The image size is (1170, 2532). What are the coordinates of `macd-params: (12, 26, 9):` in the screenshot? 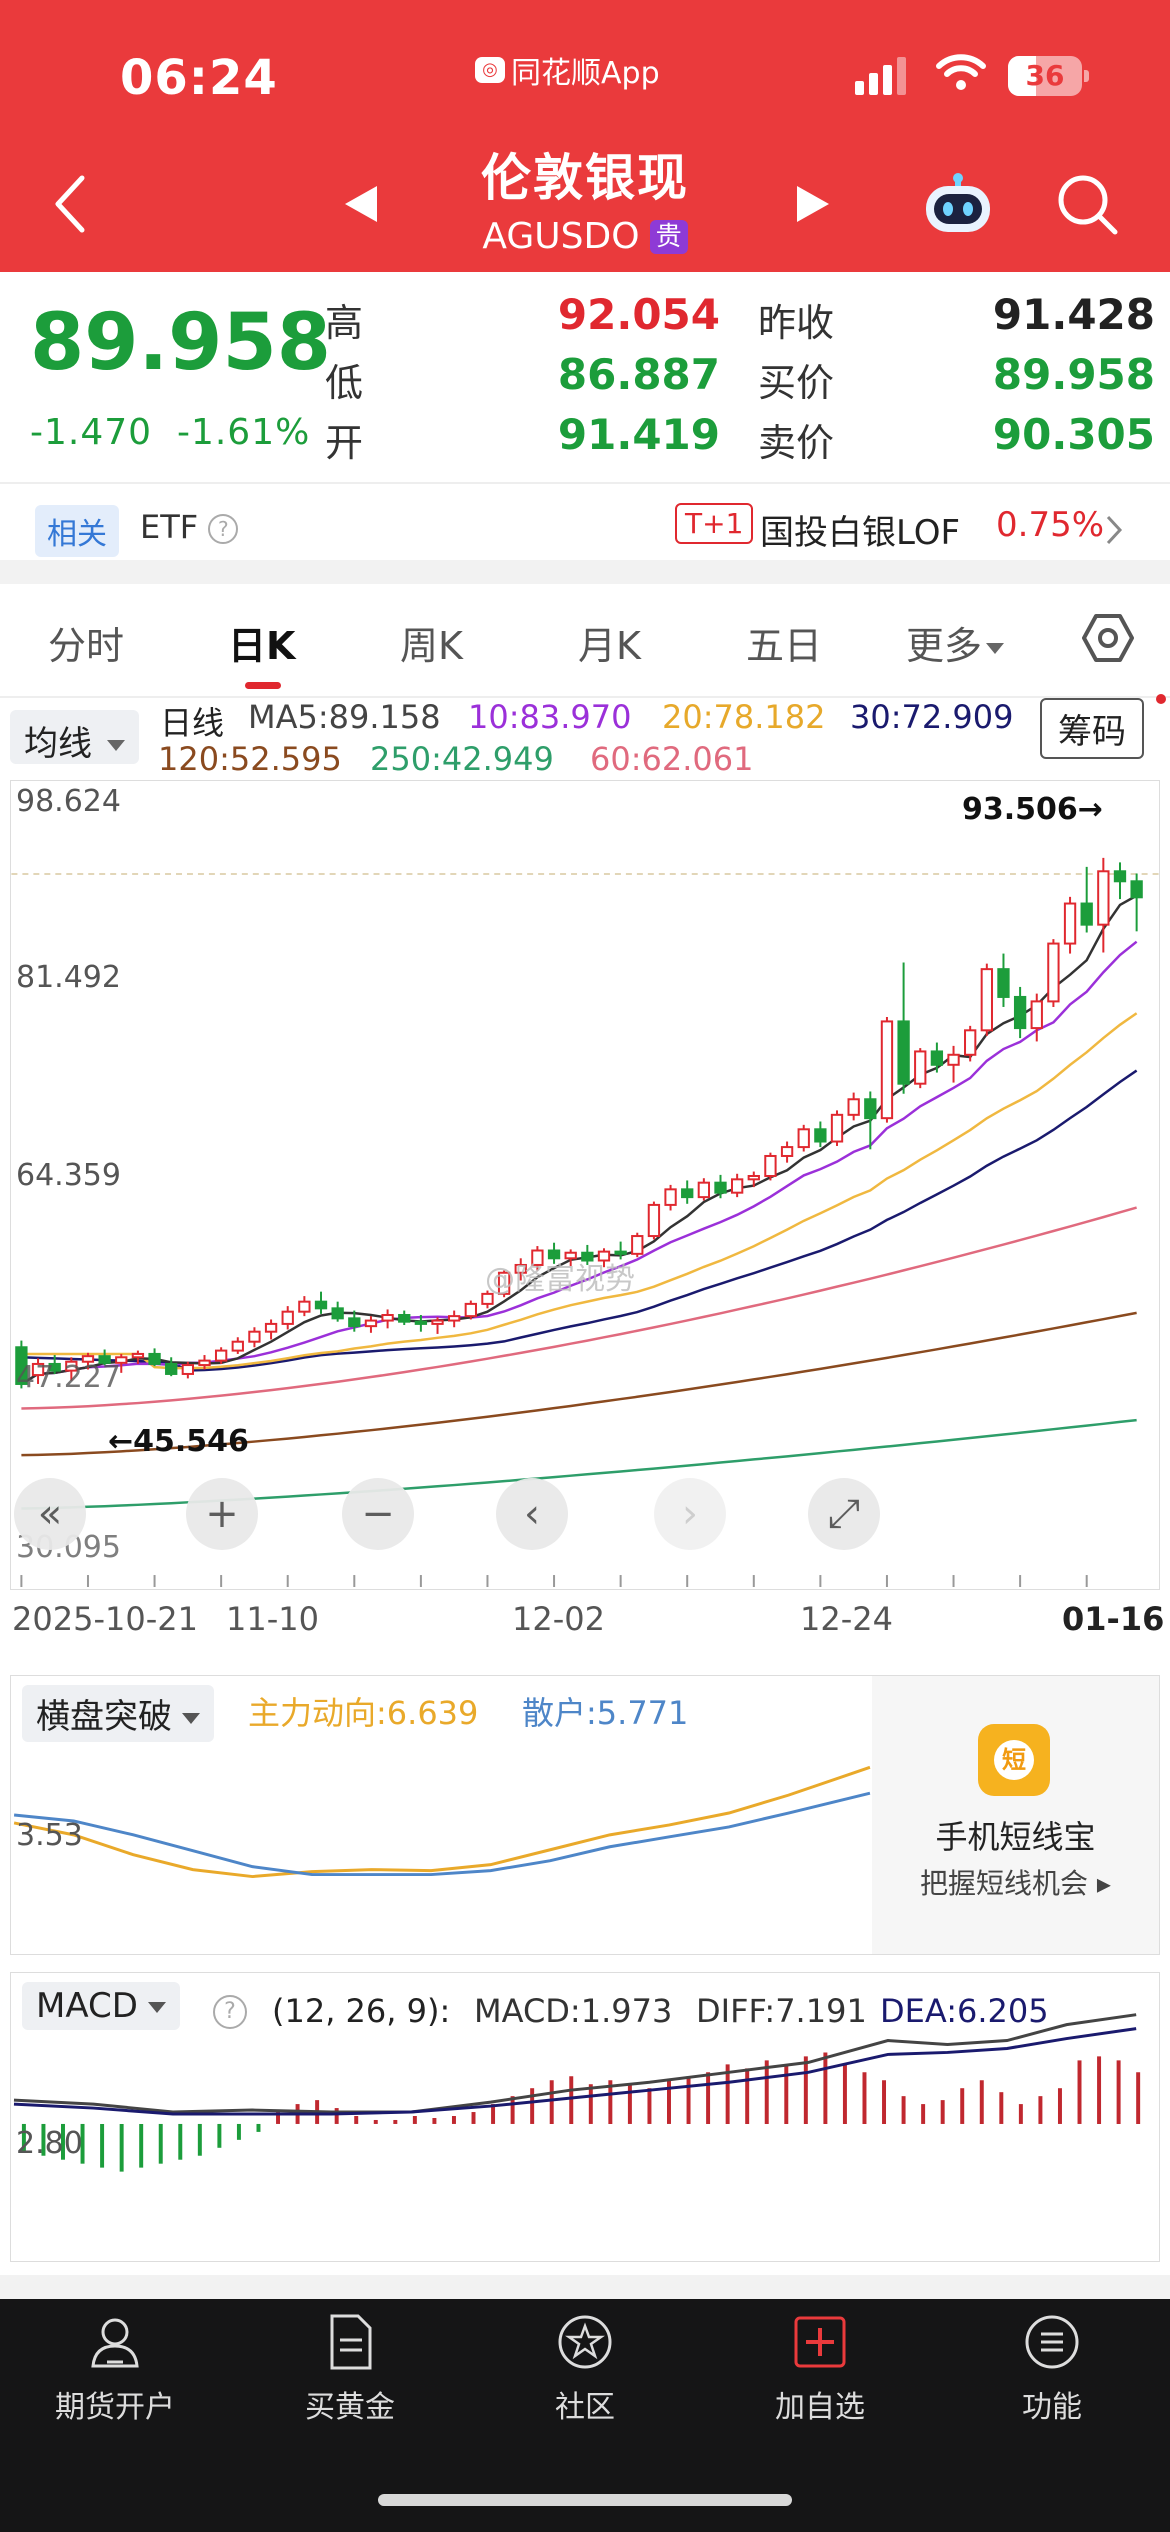 It's located at (361, 2011).